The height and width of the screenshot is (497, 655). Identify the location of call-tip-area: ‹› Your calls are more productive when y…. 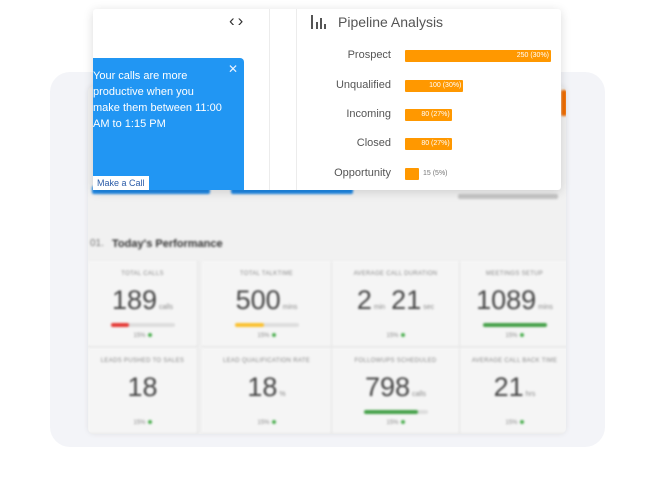
(180, 99).